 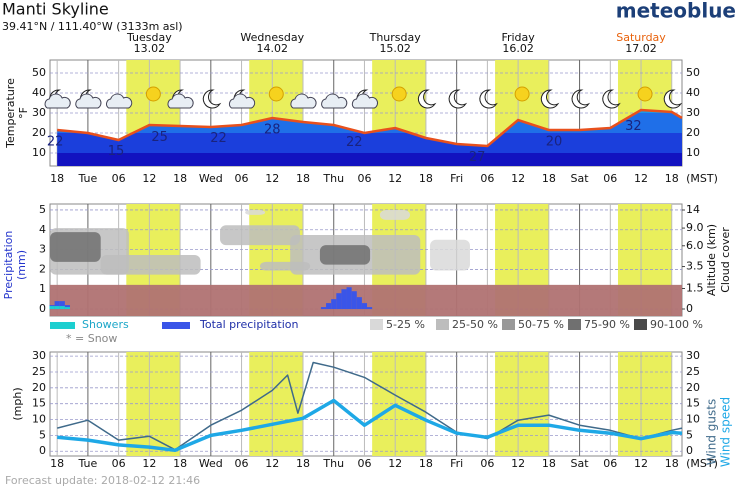 What do you see at coordinates (39, 419) in the screenshot?
I see `y-tick-label: 10` at bounding box center [39, 419].